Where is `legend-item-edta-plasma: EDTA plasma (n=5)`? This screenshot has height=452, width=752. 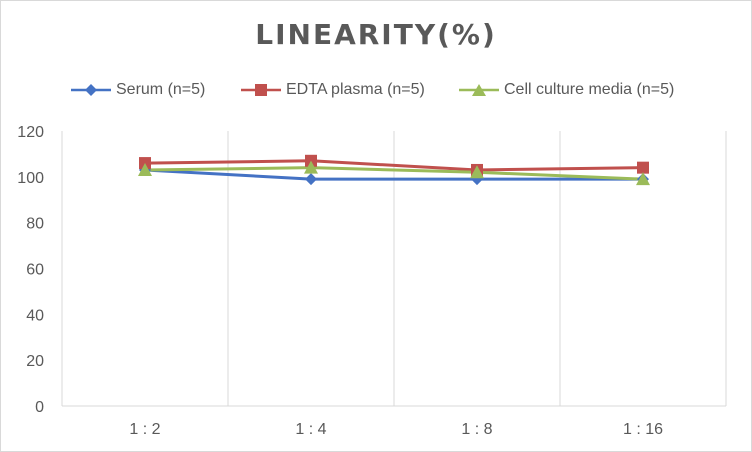 legend-item-edta-plasma: EDTA plasma (n=5) is located at coordinates (332, 90).